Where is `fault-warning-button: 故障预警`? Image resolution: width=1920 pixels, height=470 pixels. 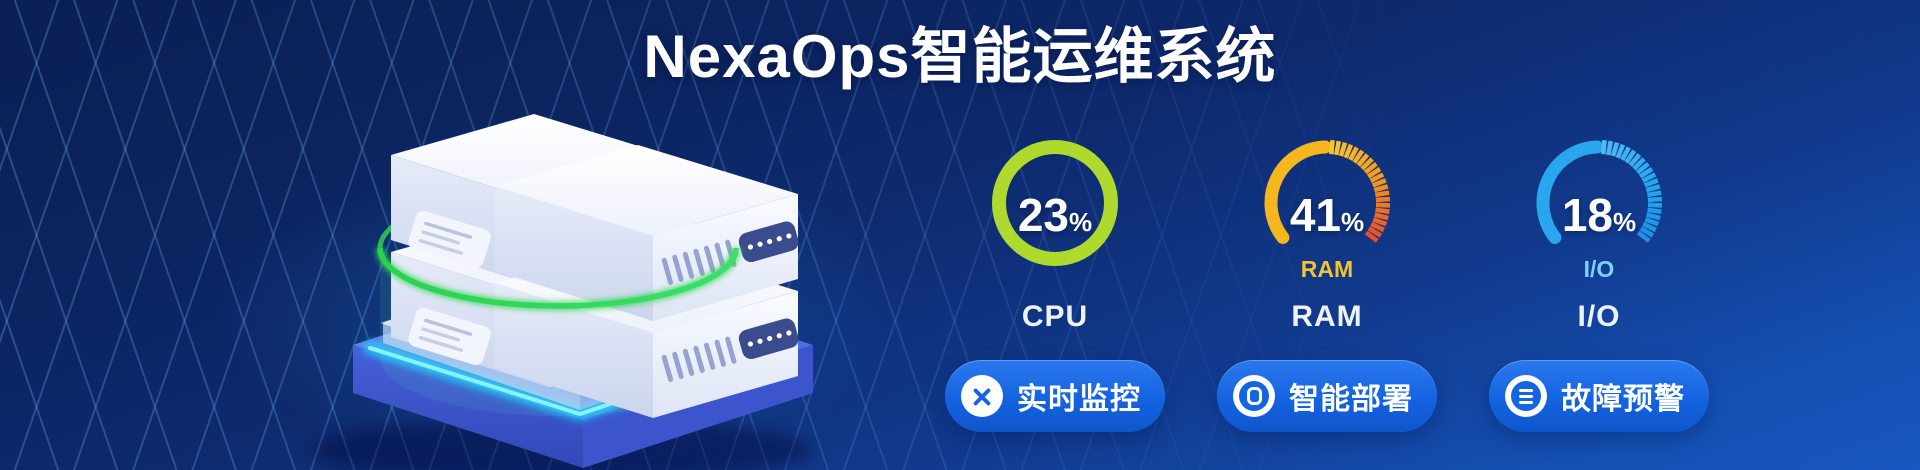
fault-warning-button: 故障预警 is located at coordinates (1599, 396).